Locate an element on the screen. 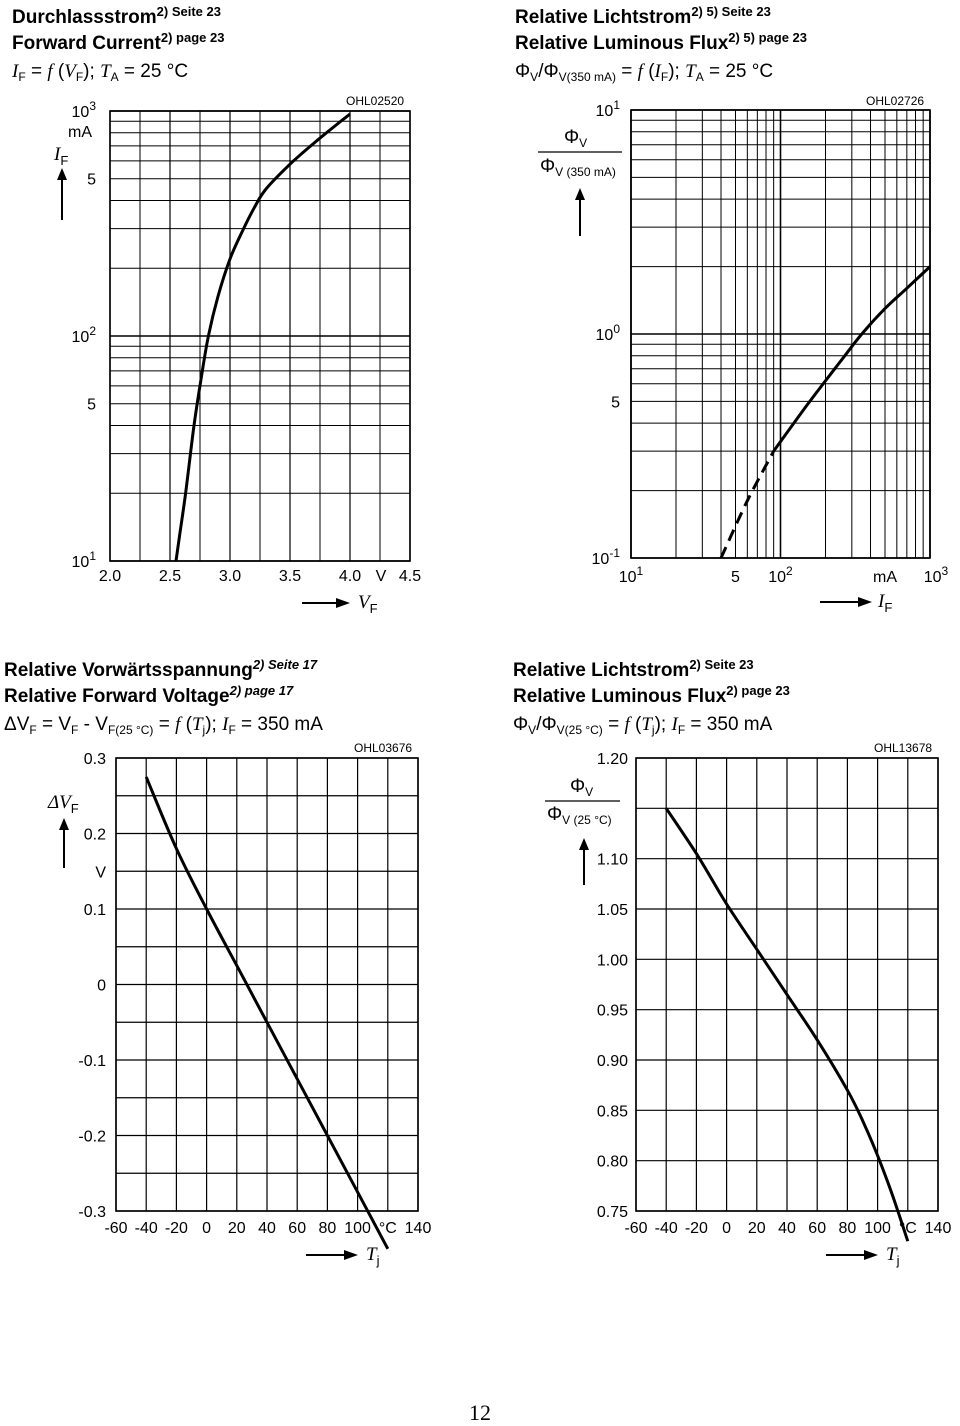 This screenshot has width=960, height=1426. chart4-title-en: Relative Luminous Flux is located at coordinates (620, 696).